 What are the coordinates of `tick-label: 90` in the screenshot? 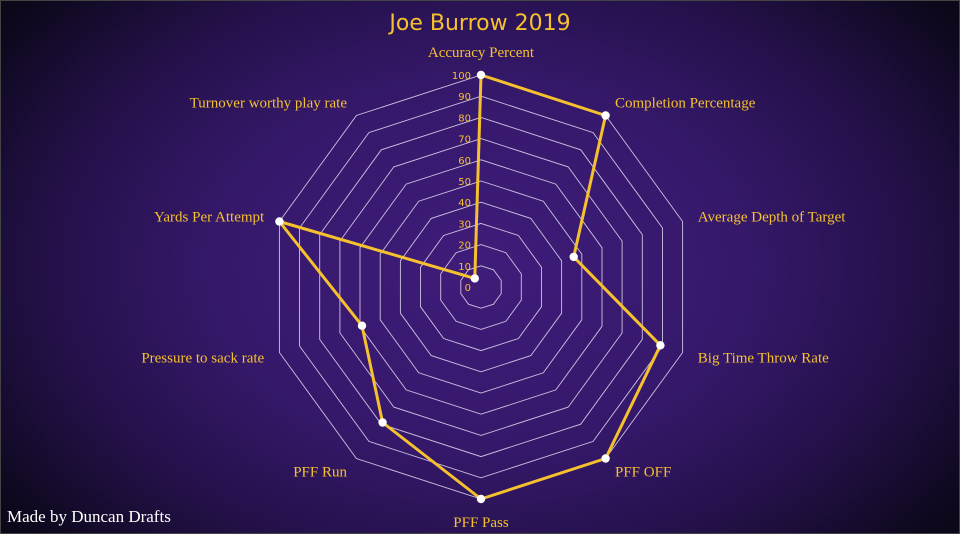 It's located at (464, 97).